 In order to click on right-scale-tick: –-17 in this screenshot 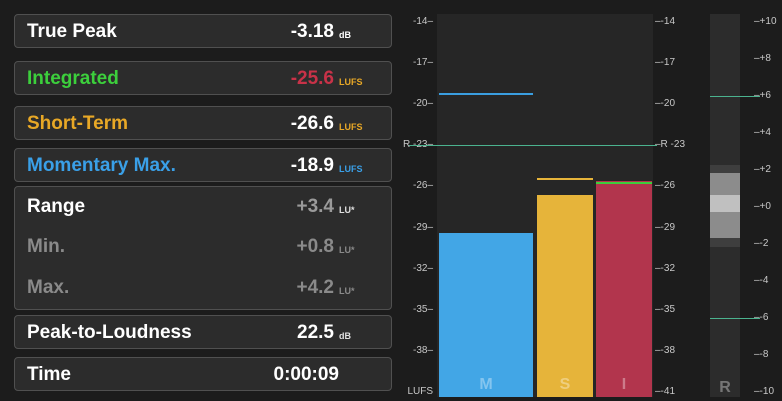, I will do `click(665, 63)`.